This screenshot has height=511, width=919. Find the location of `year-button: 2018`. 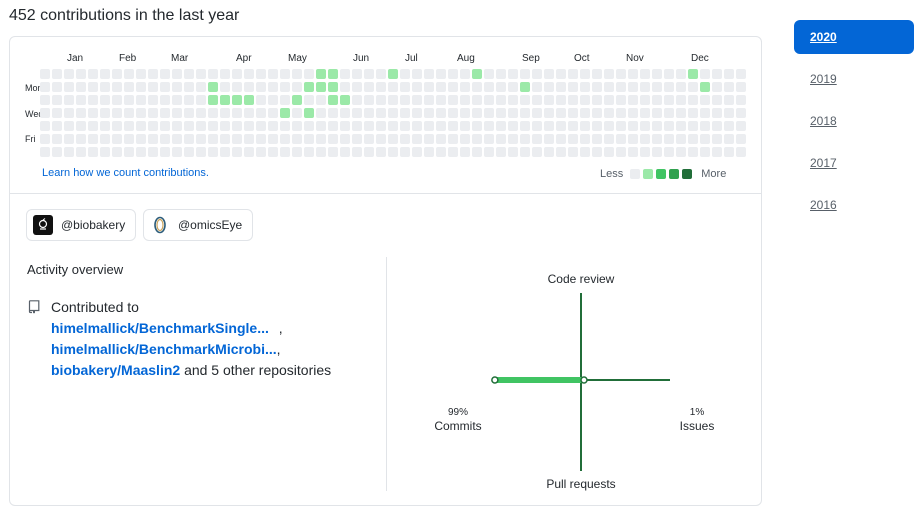

year-button: 2018 is located at coordinates (823, 121).